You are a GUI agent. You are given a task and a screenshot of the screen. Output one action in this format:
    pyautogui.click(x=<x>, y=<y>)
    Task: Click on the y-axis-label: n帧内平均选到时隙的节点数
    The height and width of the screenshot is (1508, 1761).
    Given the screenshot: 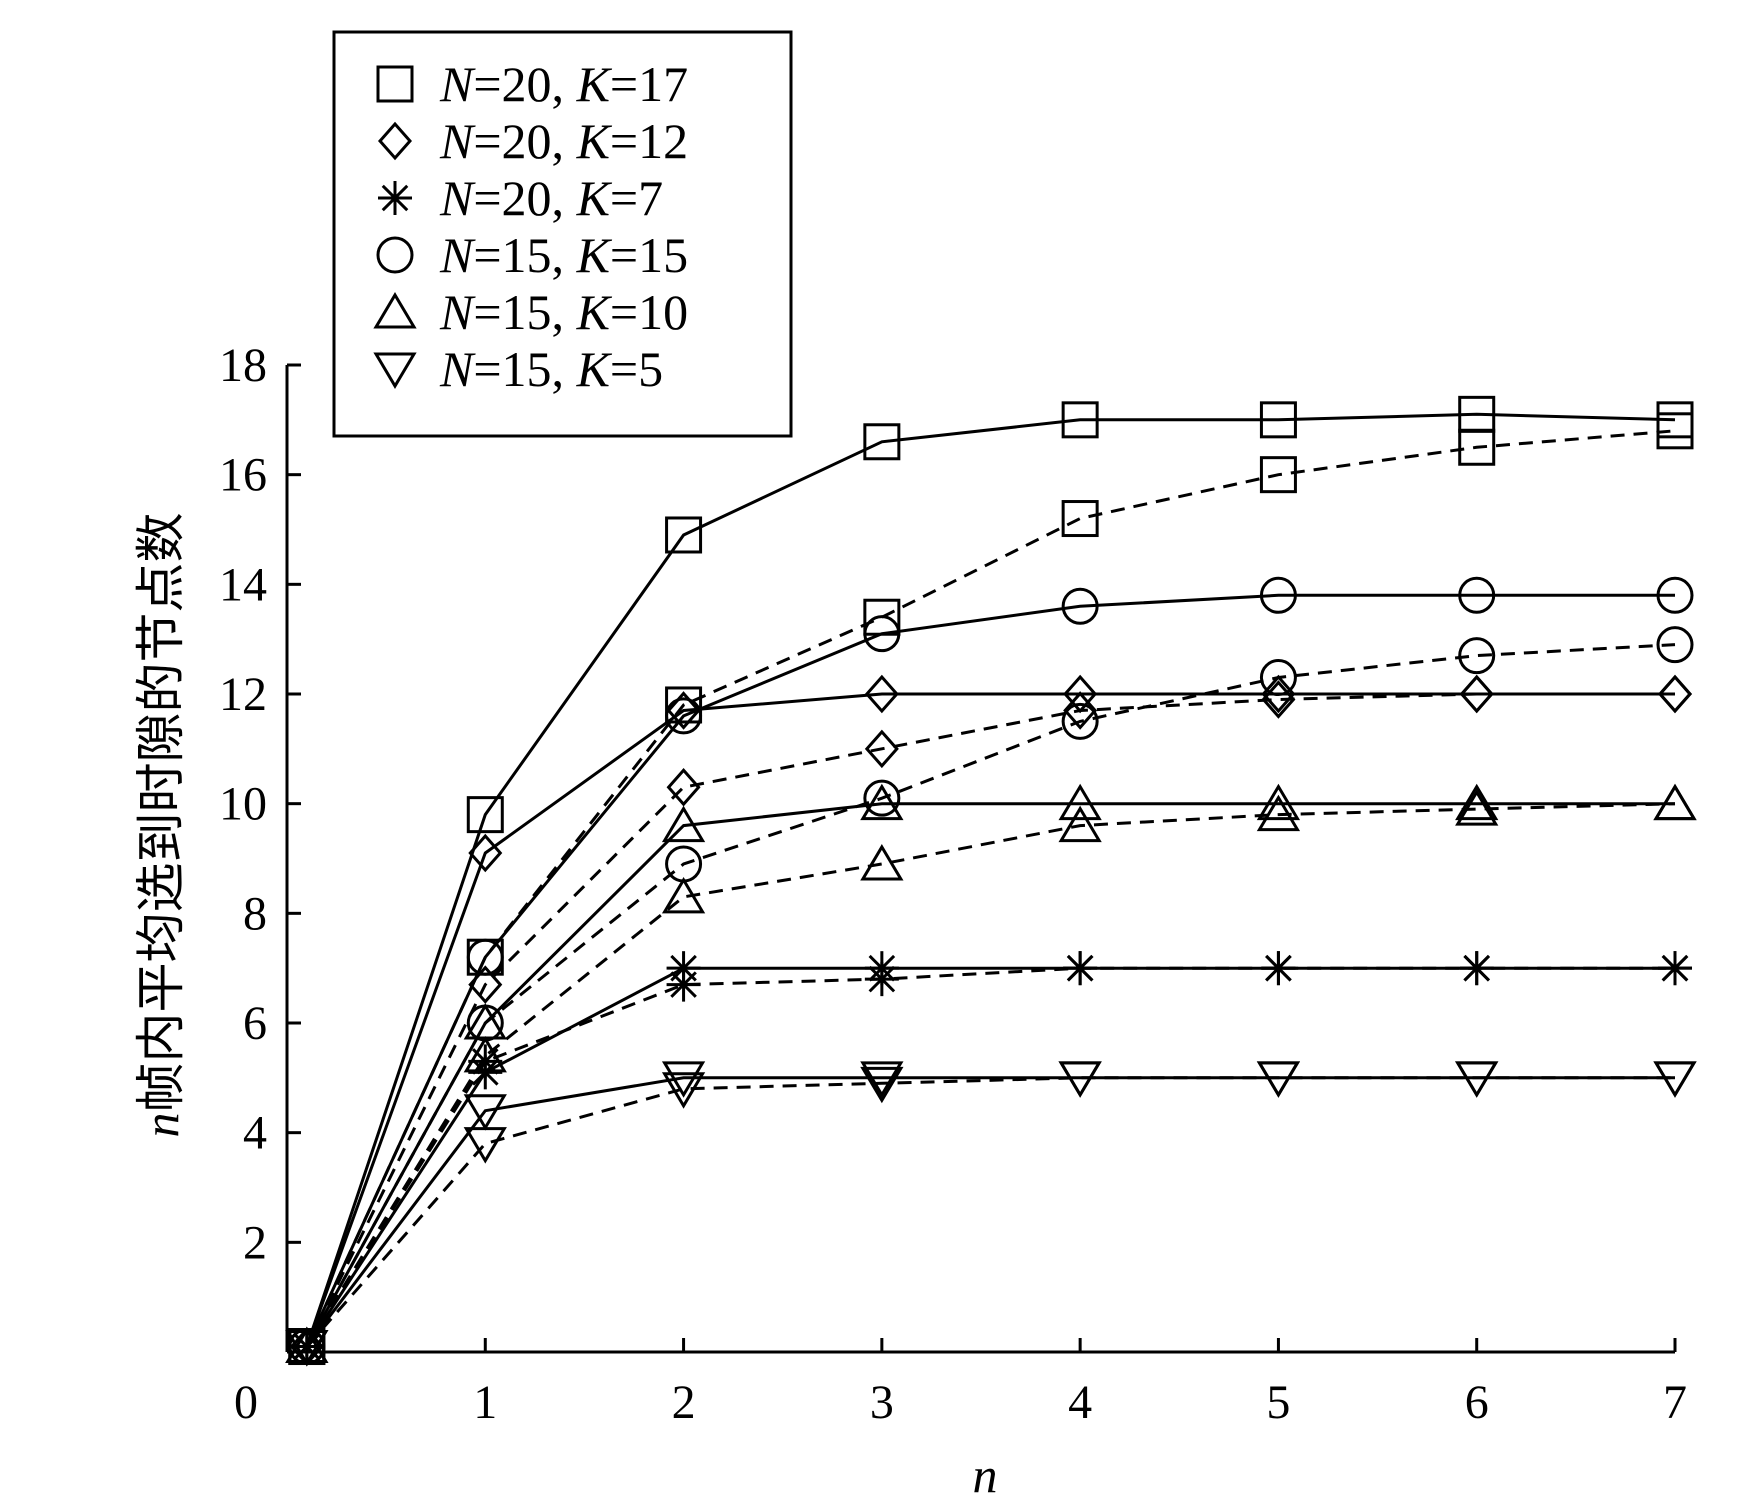 What is the action you would take?
    pyautogui.click(x=161, y=825)
    